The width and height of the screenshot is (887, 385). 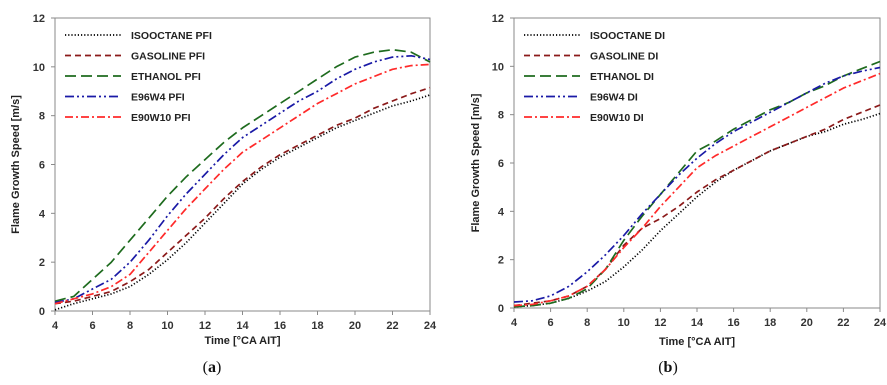 What do you see at coordinates (697, 323) in the screenshot?
I see `chart-2-x-tick-label: 14` at bounding box center [697, 323].